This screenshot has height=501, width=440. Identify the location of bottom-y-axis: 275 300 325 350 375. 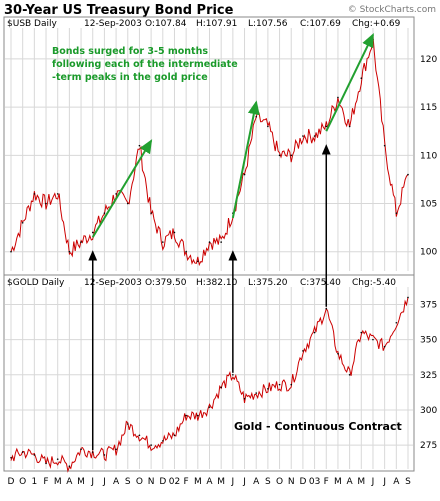
(428, 375).